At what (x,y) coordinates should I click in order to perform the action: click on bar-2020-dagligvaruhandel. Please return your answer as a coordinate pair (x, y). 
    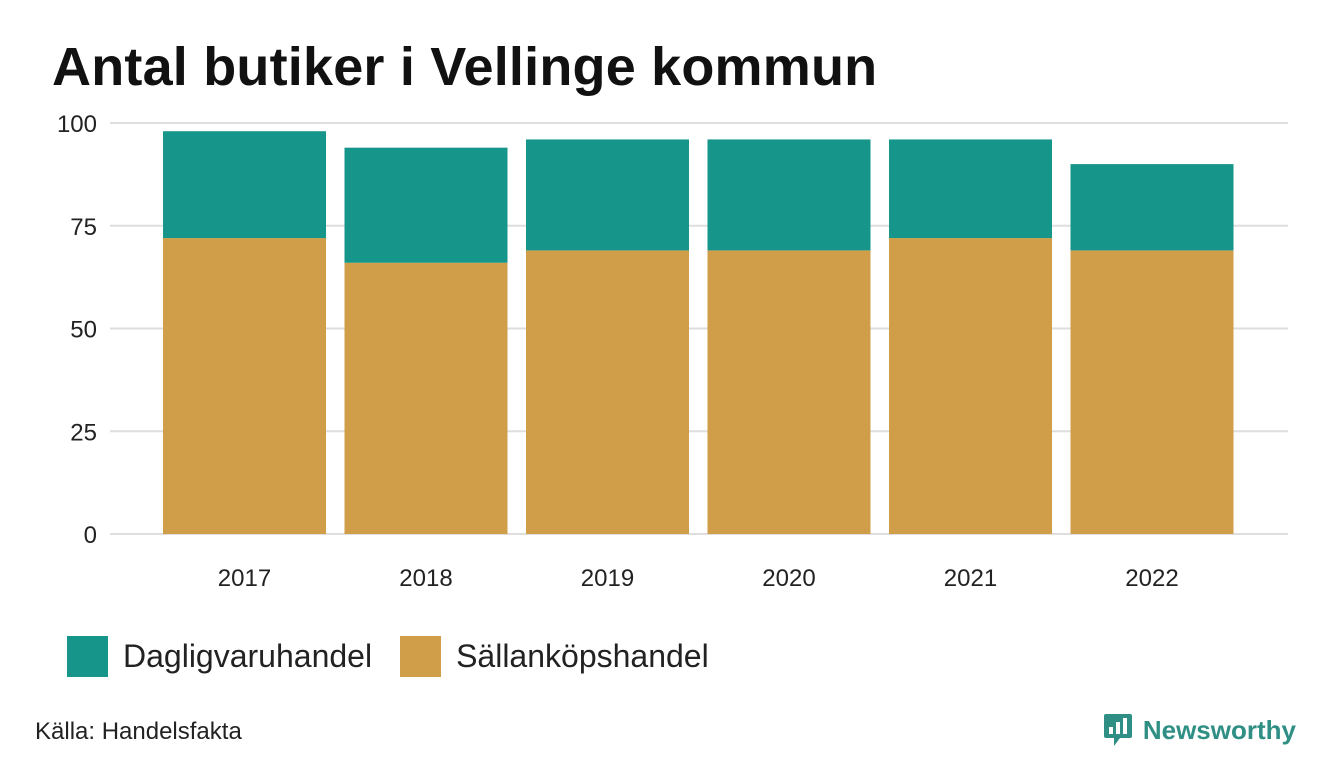
    Looking at the image, I should click on (789, 195).